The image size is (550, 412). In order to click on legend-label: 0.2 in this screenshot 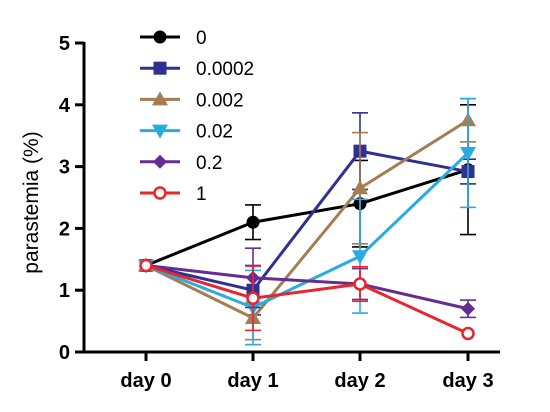, I will do `click(209, 163)`.